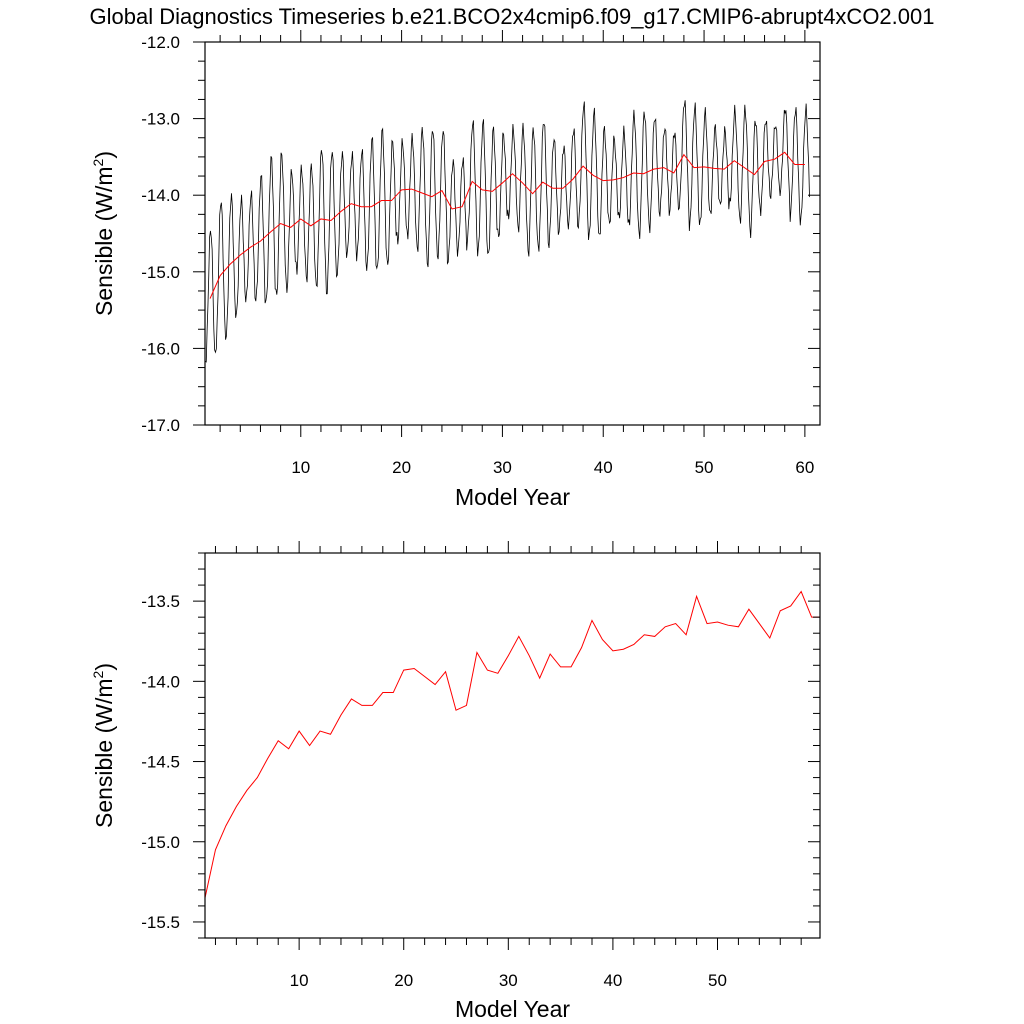 This screenshot has height=1024, width=1024. What do you see at coordinates (160, 425) in the screenshot?
I see `y-tick-label: -17.0` at bounding box center [160, 425].